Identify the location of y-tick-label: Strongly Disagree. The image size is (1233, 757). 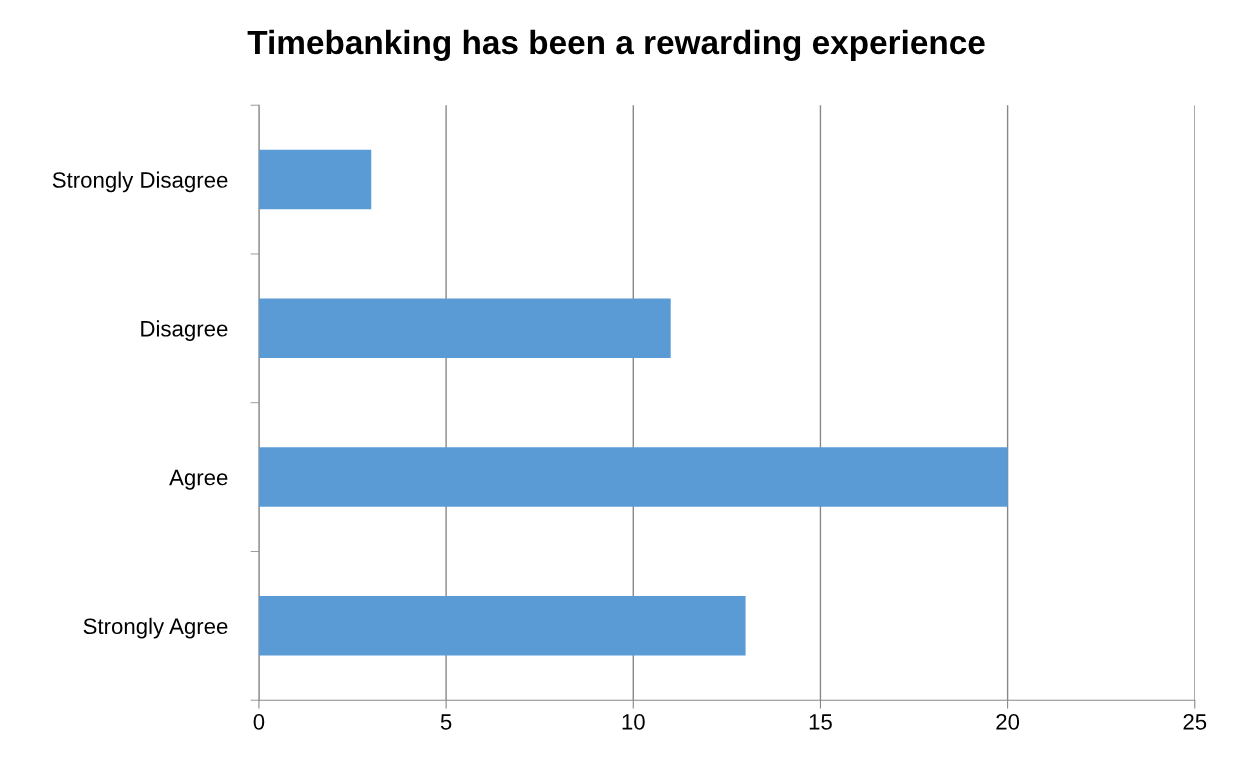
(140, 182).